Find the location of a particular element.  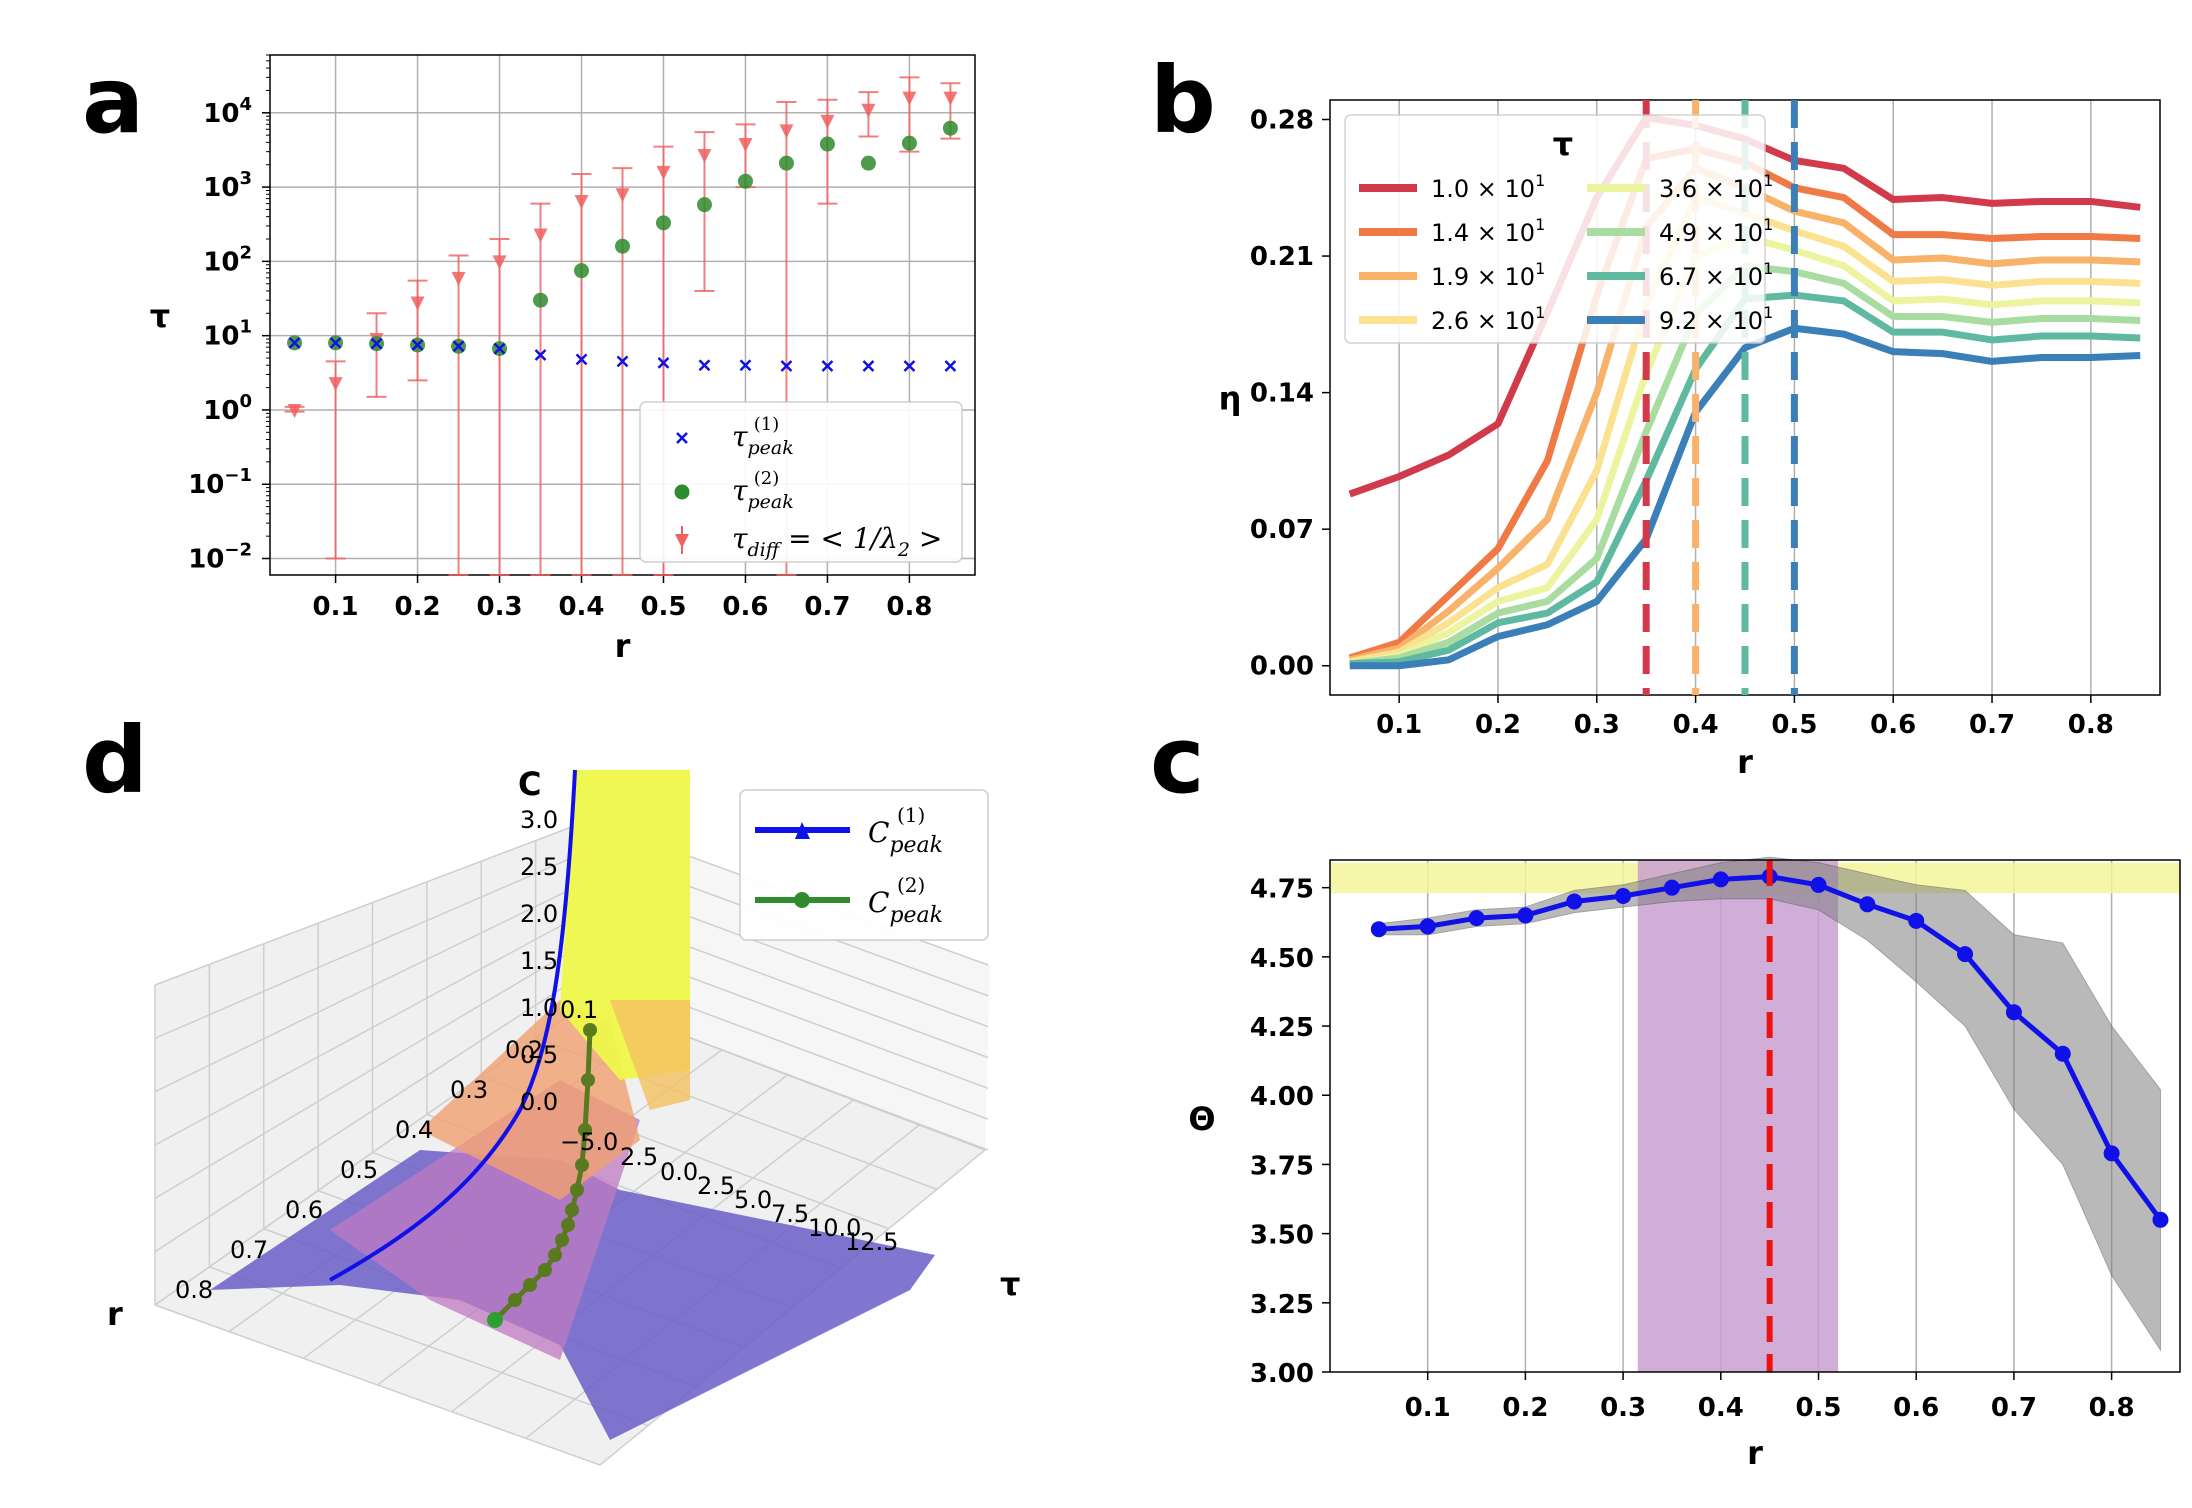

legend-title: τ is located at coordinates (1563, 144).